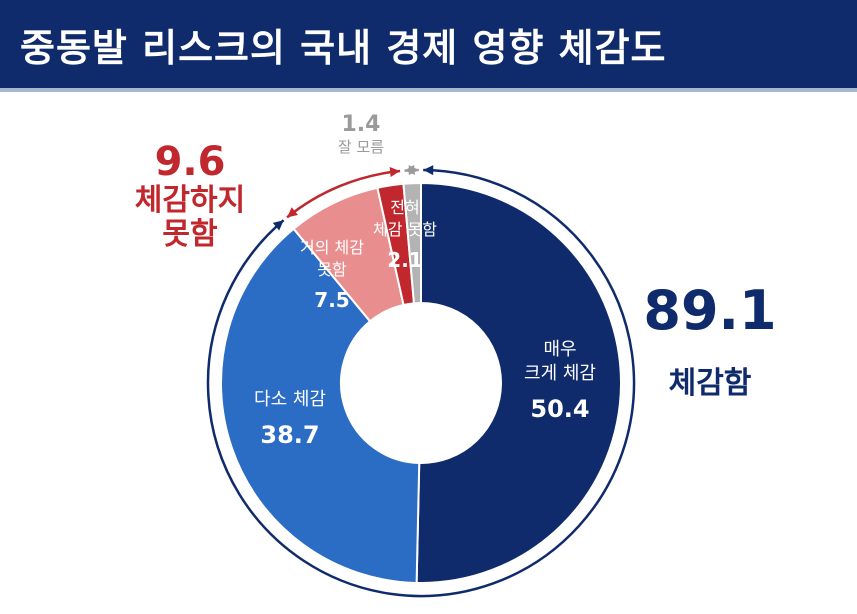 This screenshot has width=857, height=614. I want to click on group-label-unknown: 1.4 잘 모름, so click(361, 134).